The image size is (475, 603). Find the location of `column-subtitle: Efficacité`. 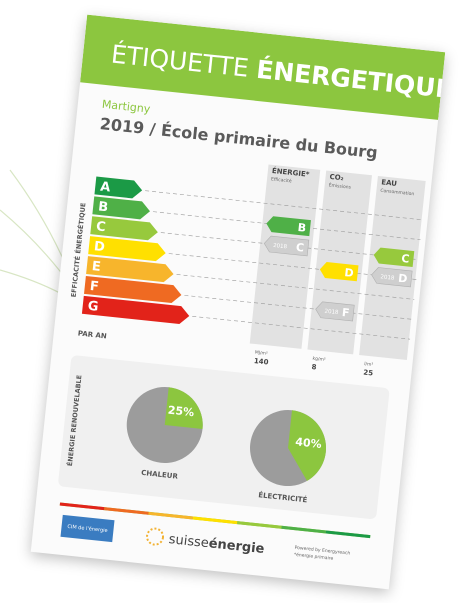

column-subtitle: Efficacité is located at coordinates (282, 179).